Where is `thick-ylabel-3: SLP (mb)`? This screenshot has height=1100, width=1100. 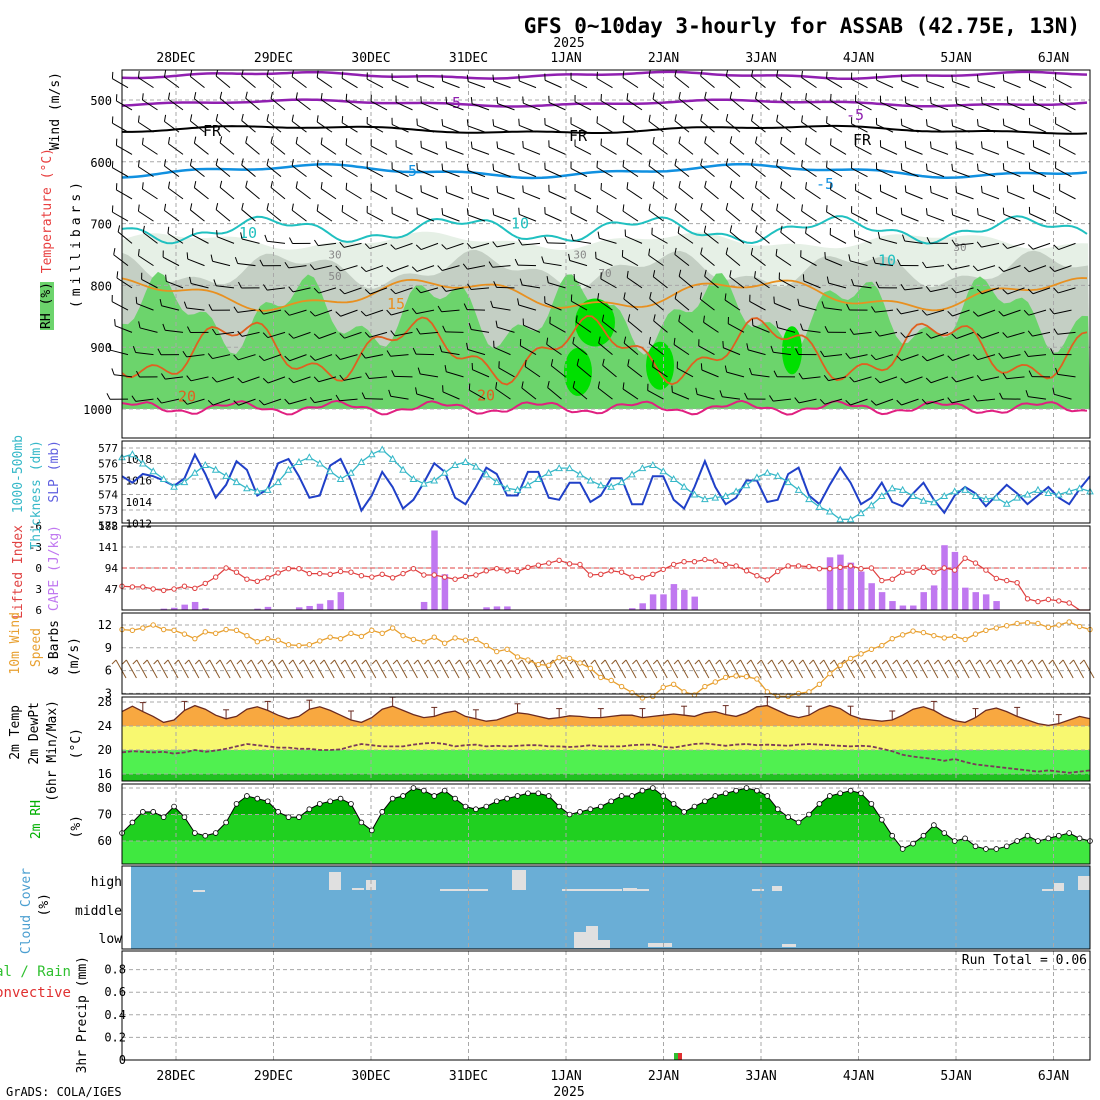 thick-ylabel-3: SLP (mb) is located at coordinates (54, 471).